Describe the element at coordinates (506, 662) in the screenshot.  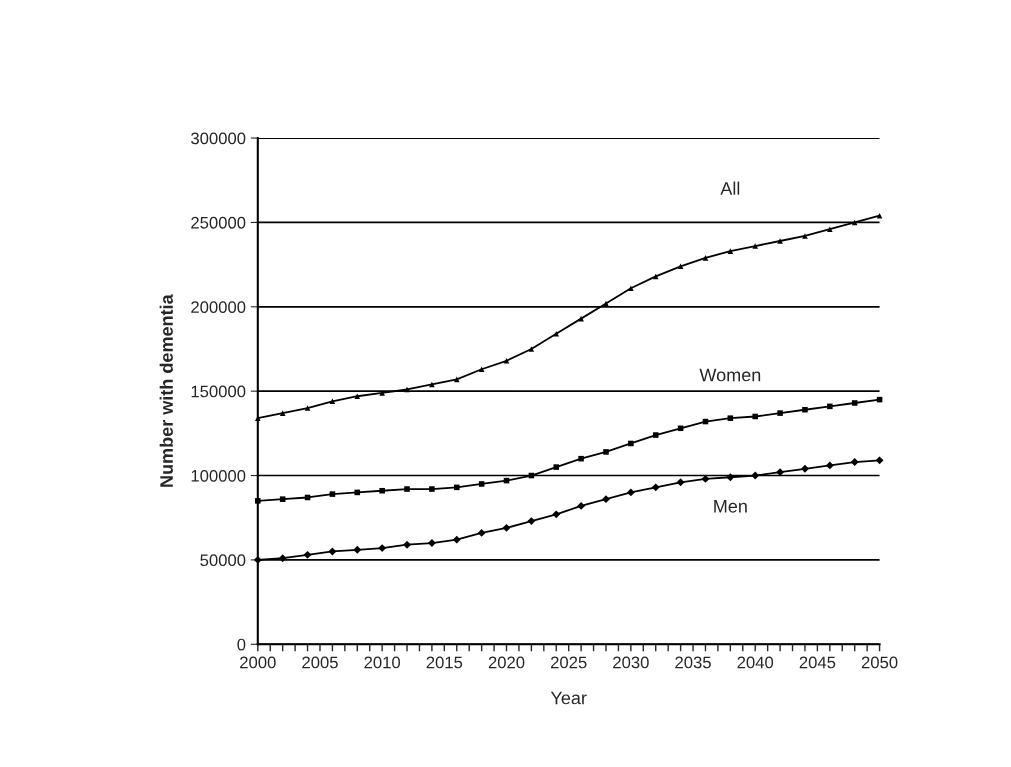
I see `x-tick-label: 2020` at that location.